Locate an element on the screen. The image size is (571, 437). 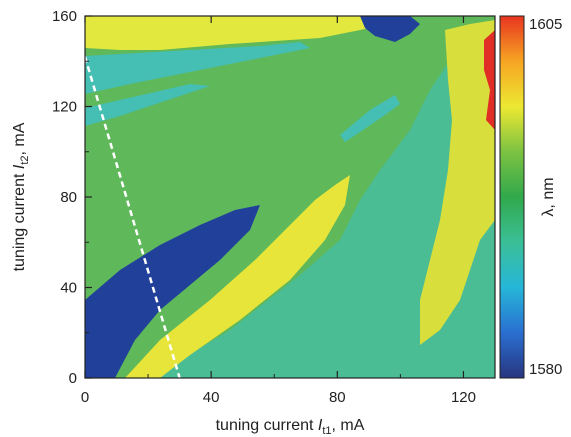
colorbar-title: λ, nm is located at coordinates (548, 196).